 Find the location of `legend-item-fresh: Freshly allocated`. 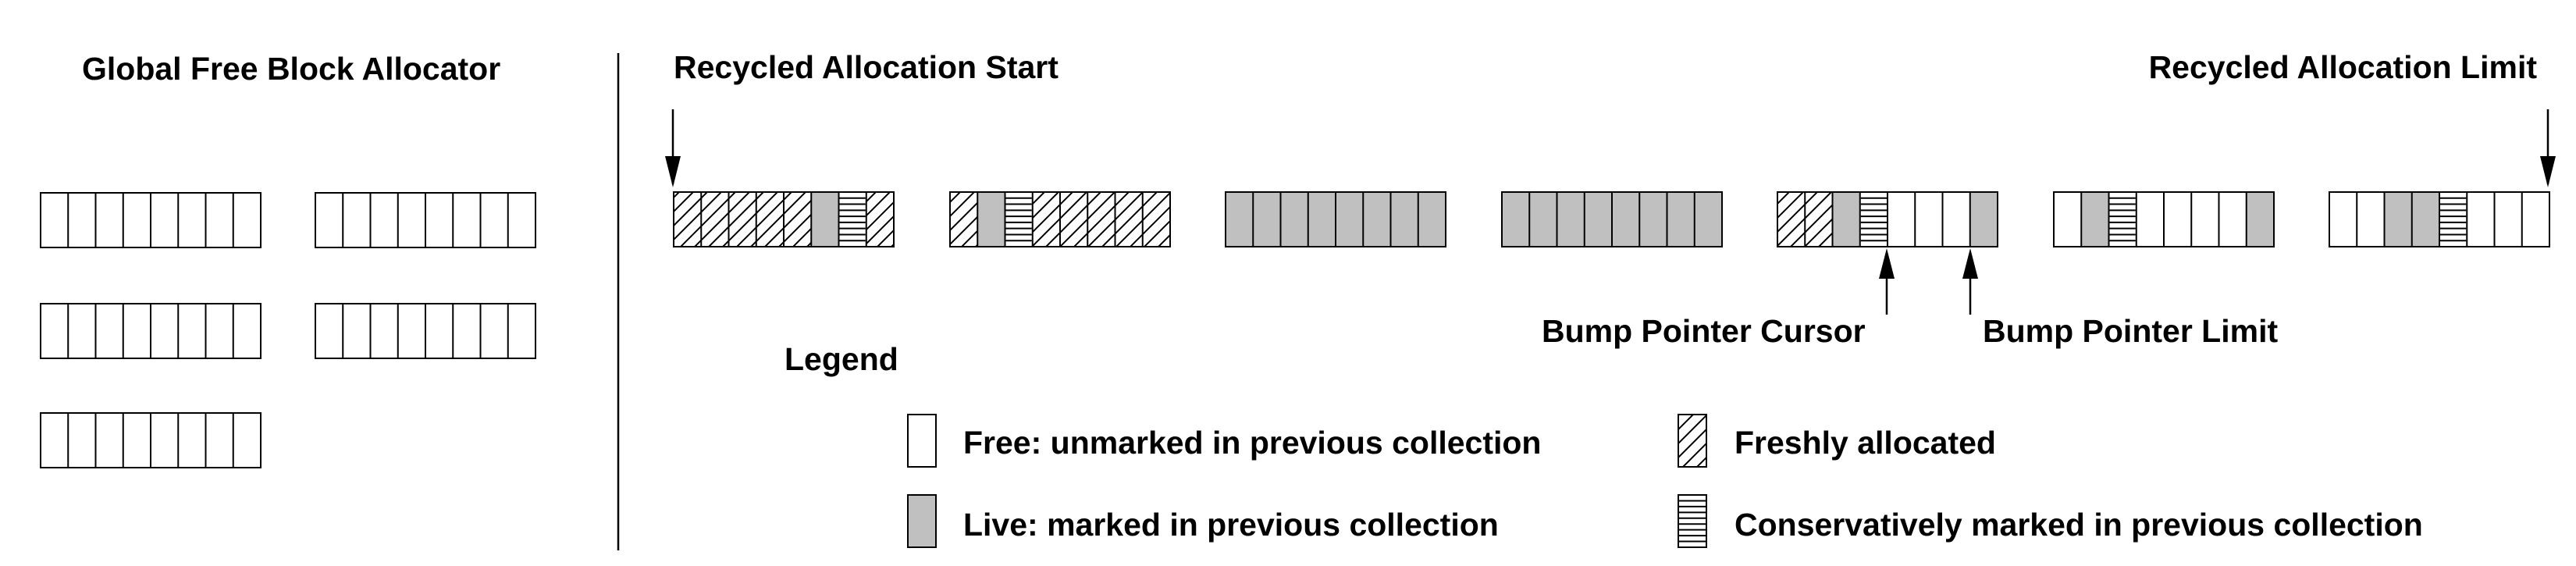

legend-item-fresh: Freshly allocated is located at coordinates (1837, 441).